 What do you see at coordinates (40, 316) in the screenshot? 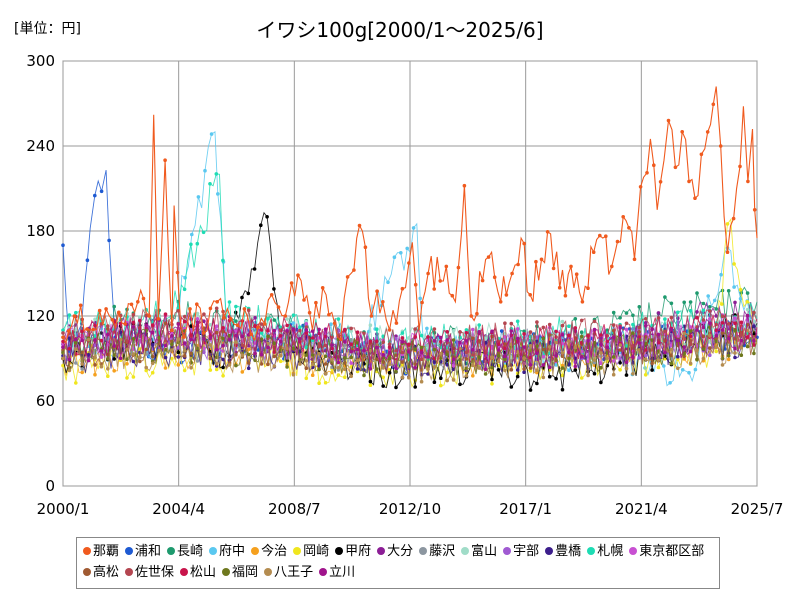
I see `y-tick-label: 120` at bounding box center [40, 316].